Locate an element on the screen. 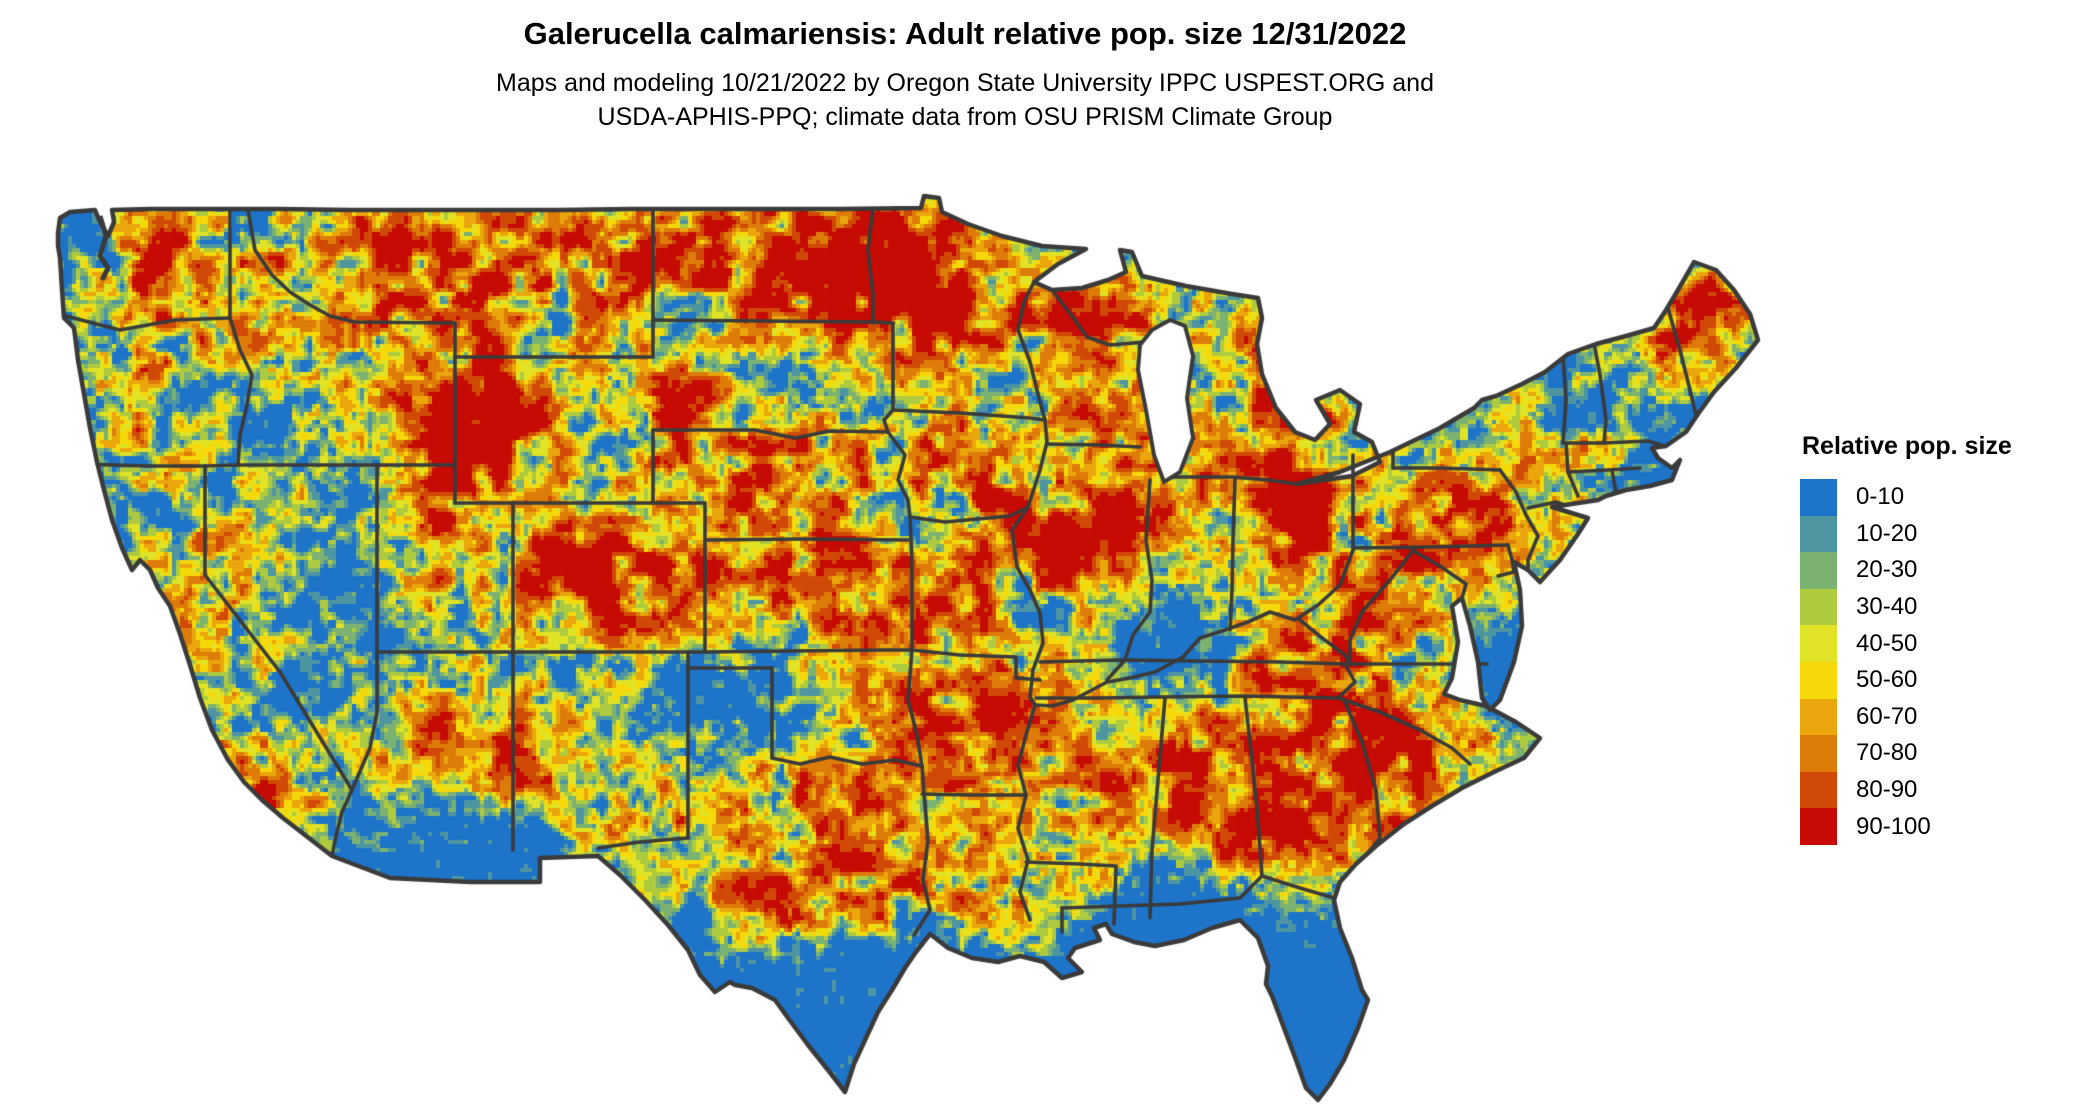 This screenshot has width=2100, height=1116. legend-row: 10-20 is located at coordinates (1906, 534).